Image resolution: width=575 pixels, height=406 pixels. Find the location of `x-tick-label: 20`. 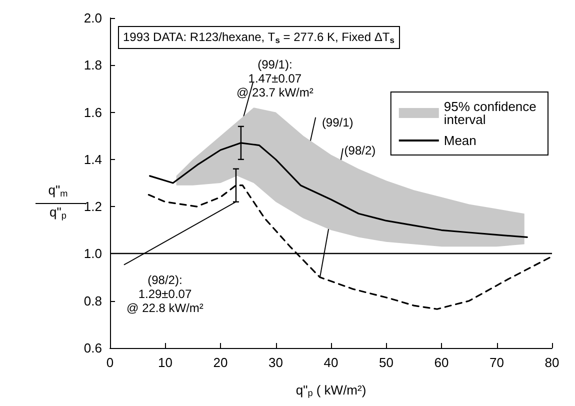

x-tick-label: 20 is located at coordinates (220, 362).